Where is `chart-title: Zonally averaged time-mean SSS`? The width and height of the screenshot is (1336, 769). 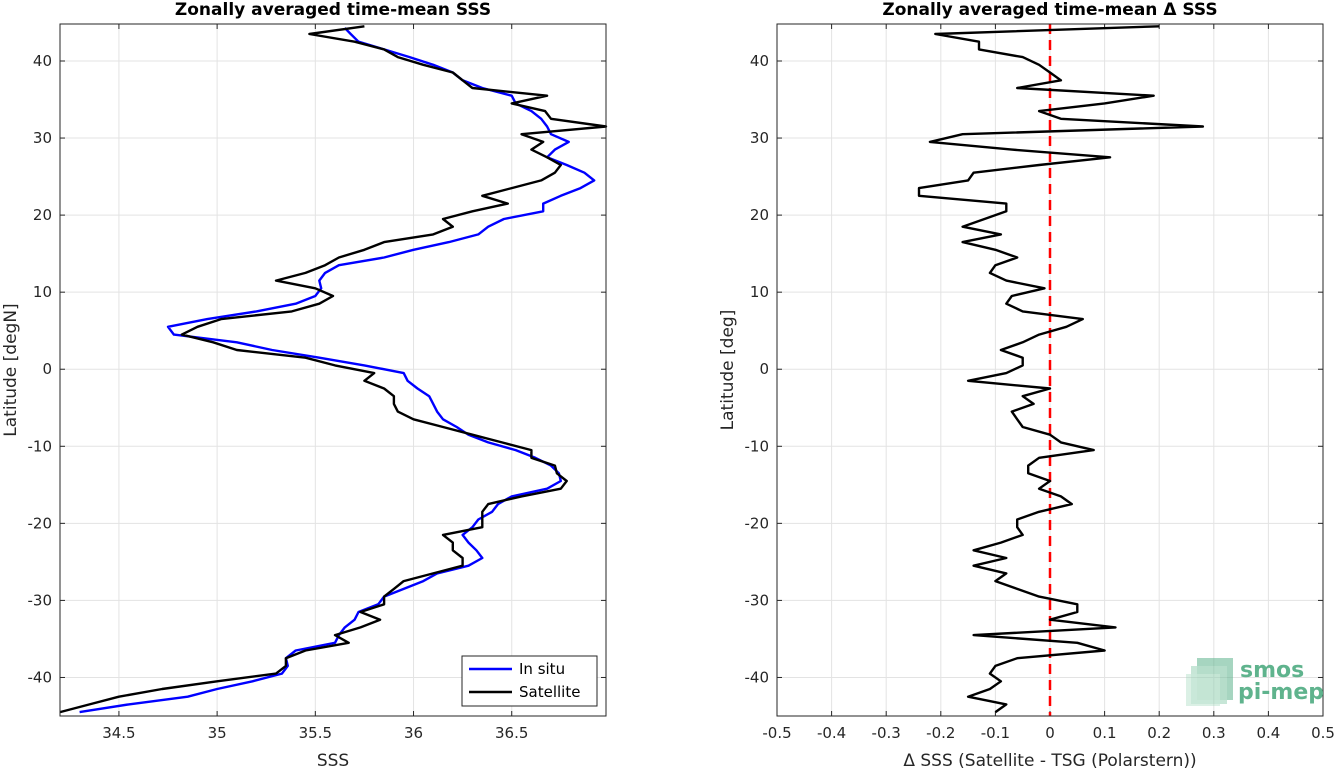
chart-title: Zonally averaged time-mean SSS is located at coordinates (333, 10).